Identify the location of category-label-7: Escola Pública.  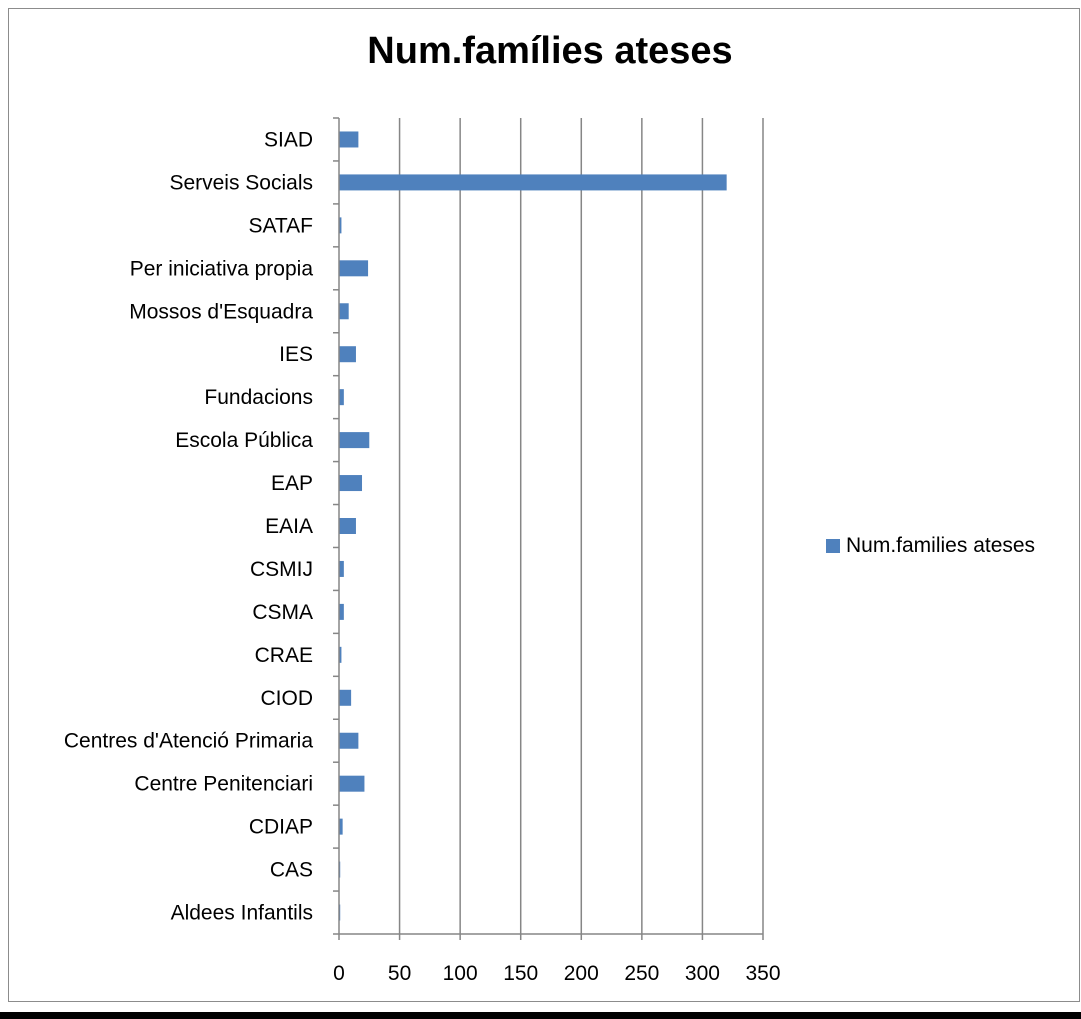
(244, 440).